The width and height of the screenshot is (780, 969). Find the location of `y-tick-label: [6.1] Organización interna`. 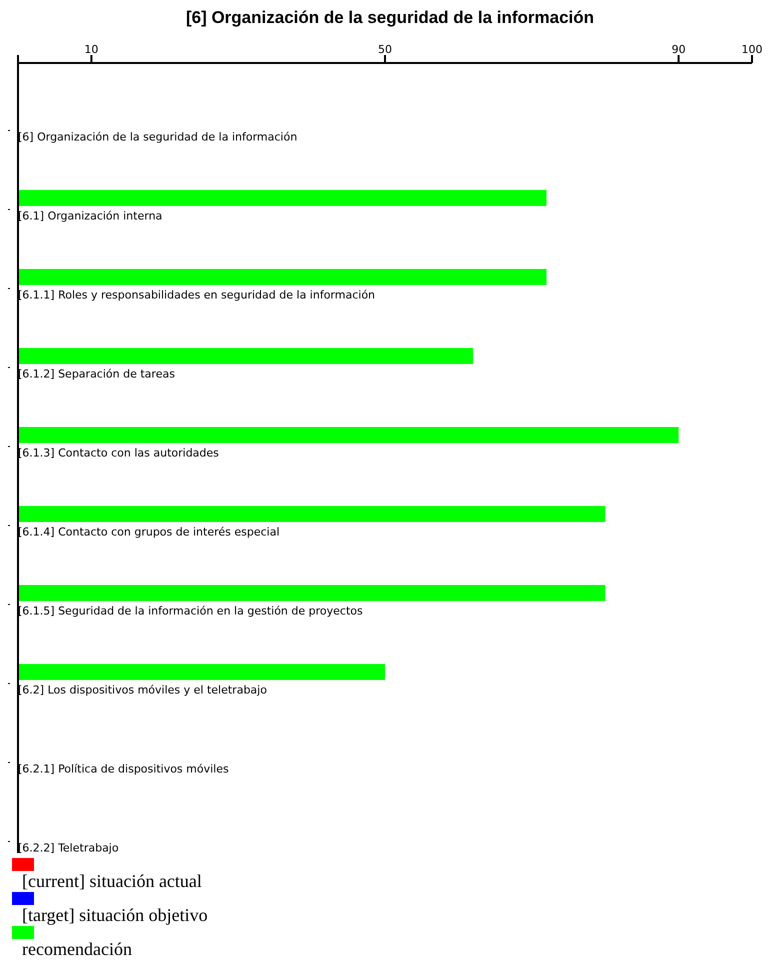

y-tick-label: [6.1] Organización interna is located at coordinates (90, 216).